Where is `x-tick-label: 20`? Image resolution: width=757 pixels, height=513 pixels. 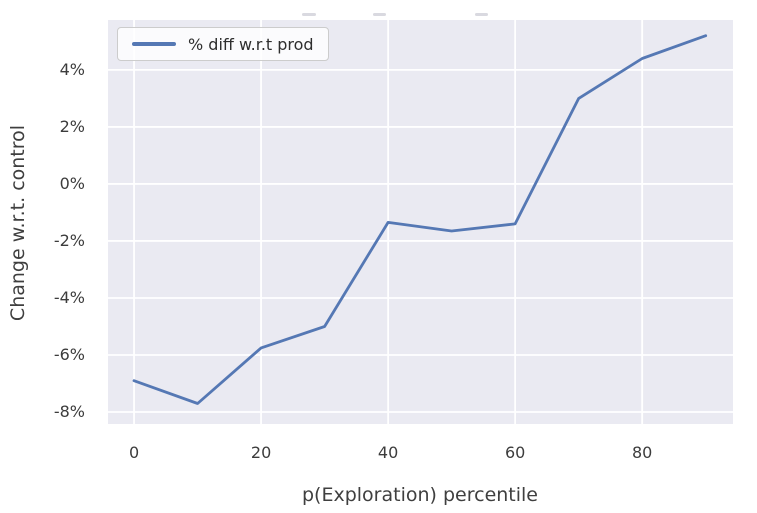 x-tick-label: 20 is located at coordinates (261, 452).